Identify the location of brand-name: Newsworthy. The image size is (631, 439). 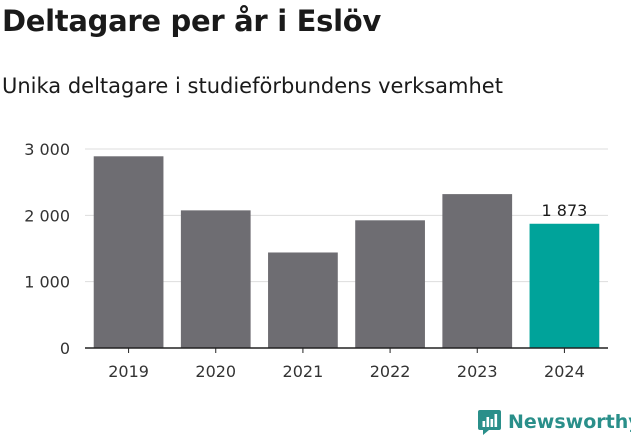
(569, 422).